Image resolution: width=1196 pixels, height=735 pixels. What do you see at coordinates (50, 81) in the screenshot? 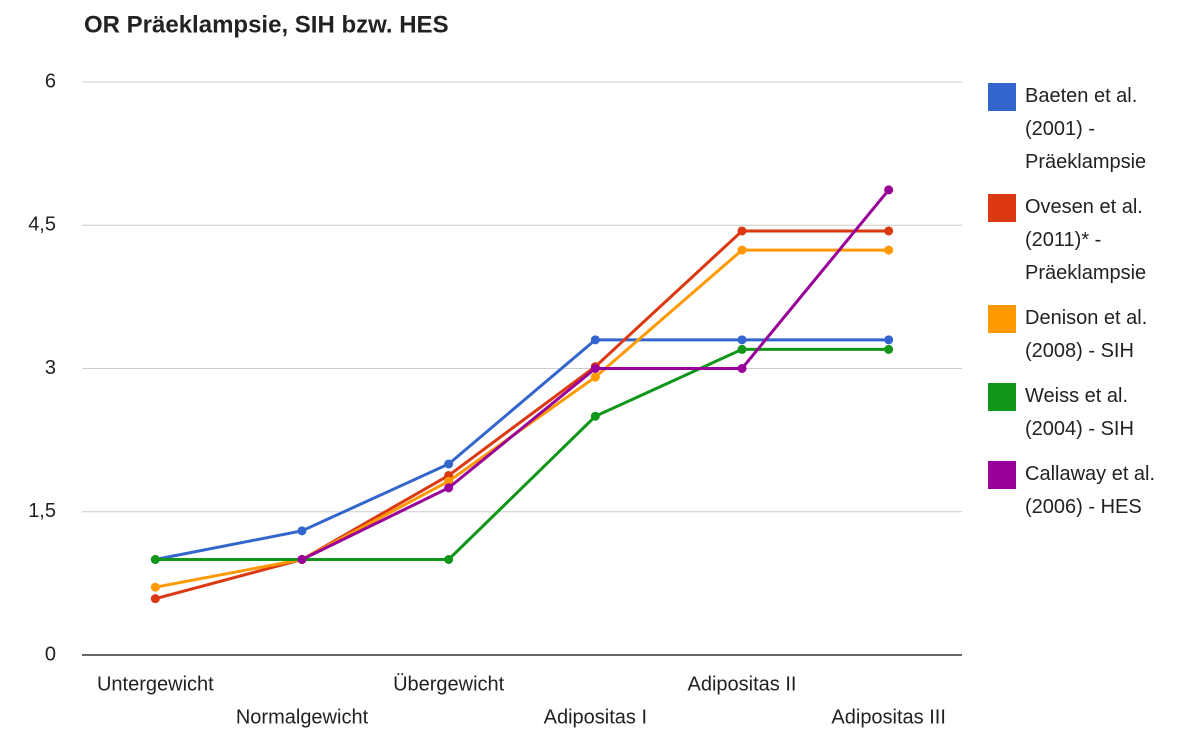
I see `y-tick-label: 6` at bounding box center [50, 81].